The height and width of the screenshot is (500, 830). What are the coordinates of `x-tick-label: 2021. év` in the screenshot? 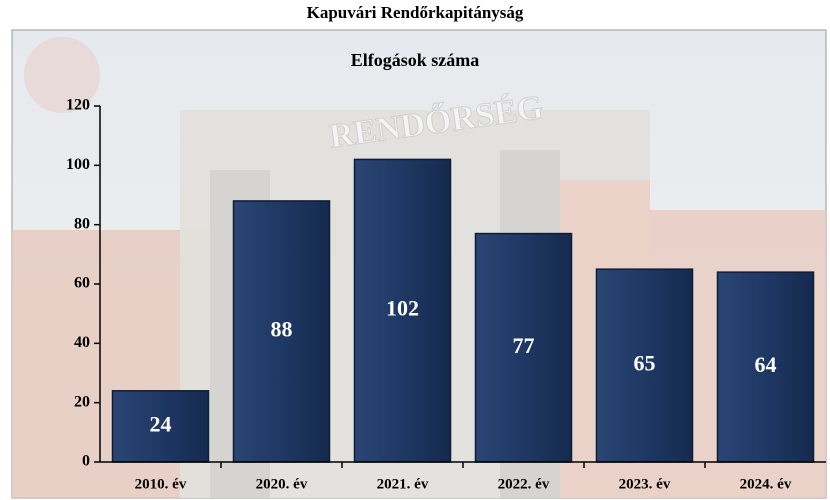 It's located at (403, 484).